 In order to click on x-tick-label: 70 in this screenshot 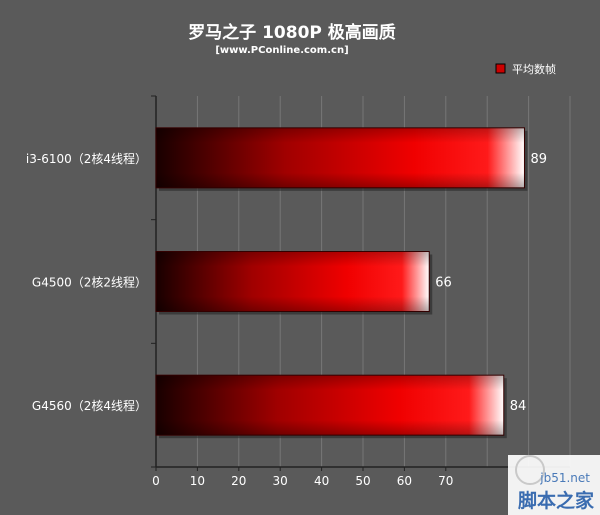, I will do `click(445, 481)`.